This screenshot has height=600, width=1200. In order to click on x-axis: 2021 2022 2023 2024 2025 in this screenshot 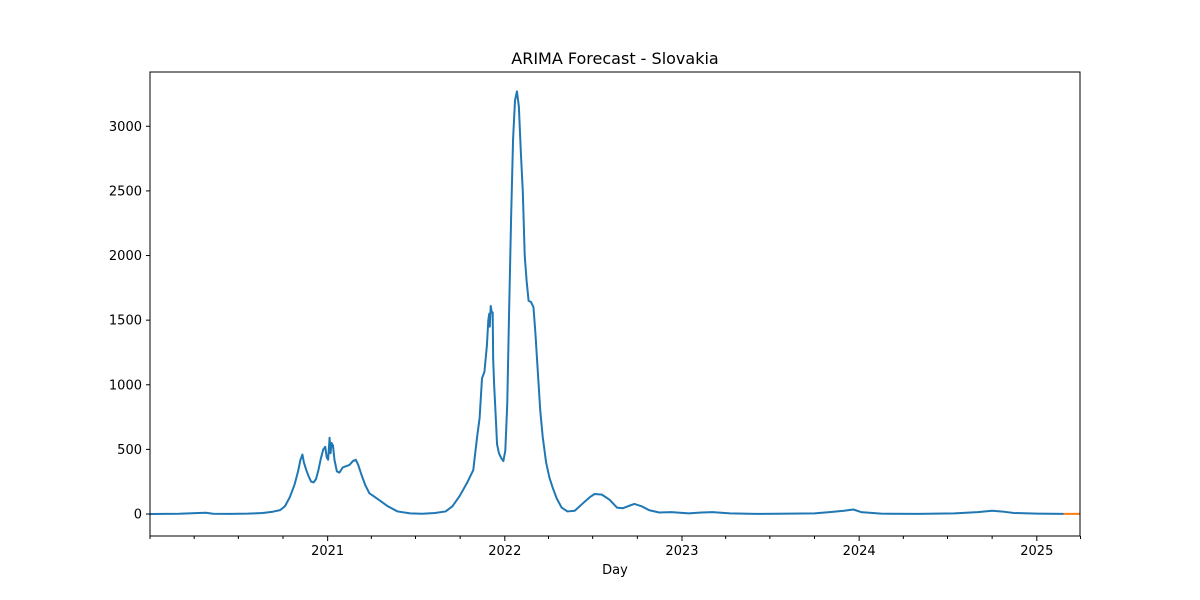, I will do `click(615, 547)`.